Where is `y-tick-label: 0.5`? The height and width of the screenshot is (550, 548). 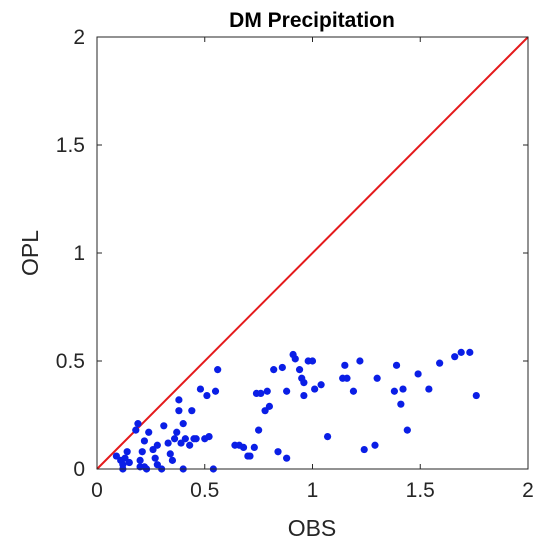 y-tick-label: 0.5 is located at coordinates (70, 361).